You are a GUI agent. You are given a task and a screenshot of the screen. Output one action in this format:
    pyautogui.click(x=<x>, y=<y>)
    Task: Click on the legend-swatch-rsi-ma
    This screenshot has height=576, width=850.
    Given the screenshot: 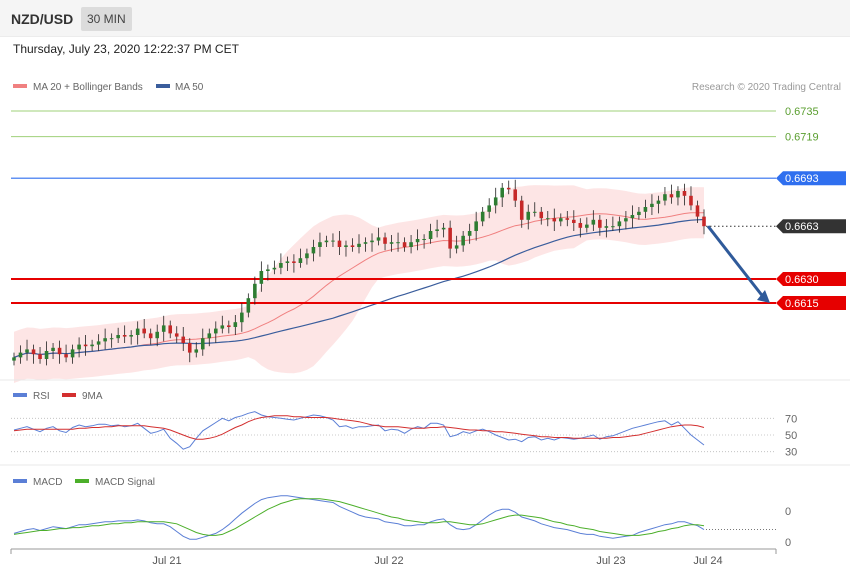 What is the action you would take?
    pyautogui.click(x=69, y=395)
    